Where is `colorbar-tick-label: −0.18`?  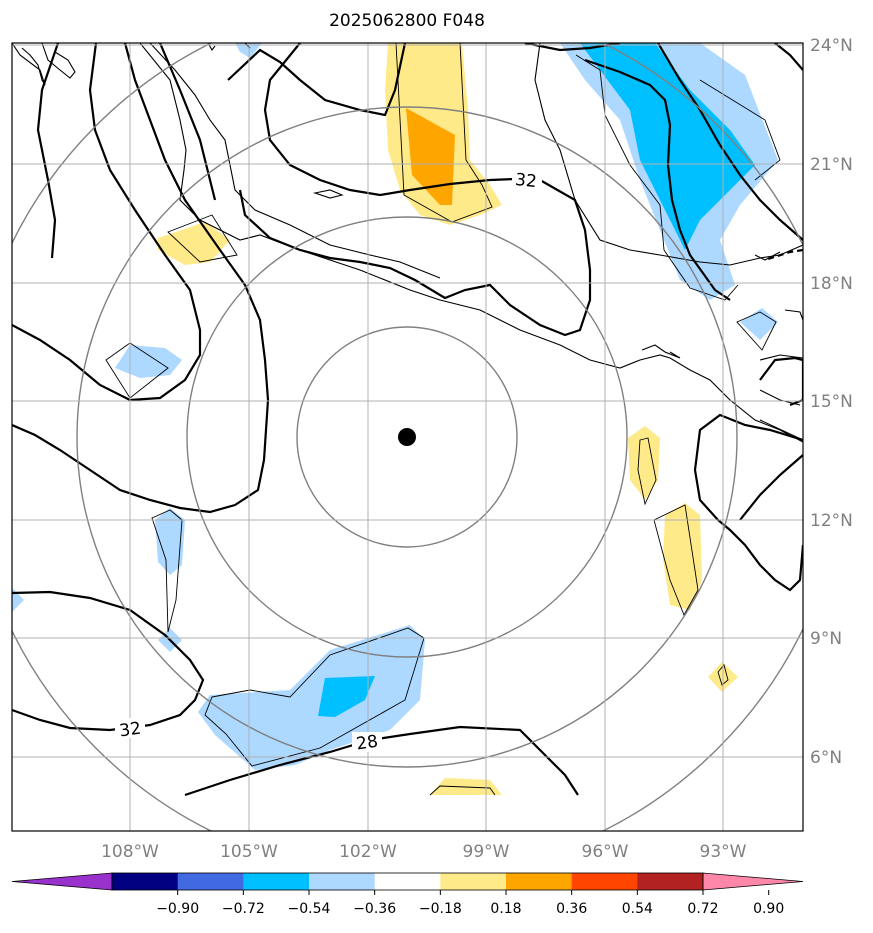 colorbar-tick-label: −0.18 is located at coordinates (440, 909).